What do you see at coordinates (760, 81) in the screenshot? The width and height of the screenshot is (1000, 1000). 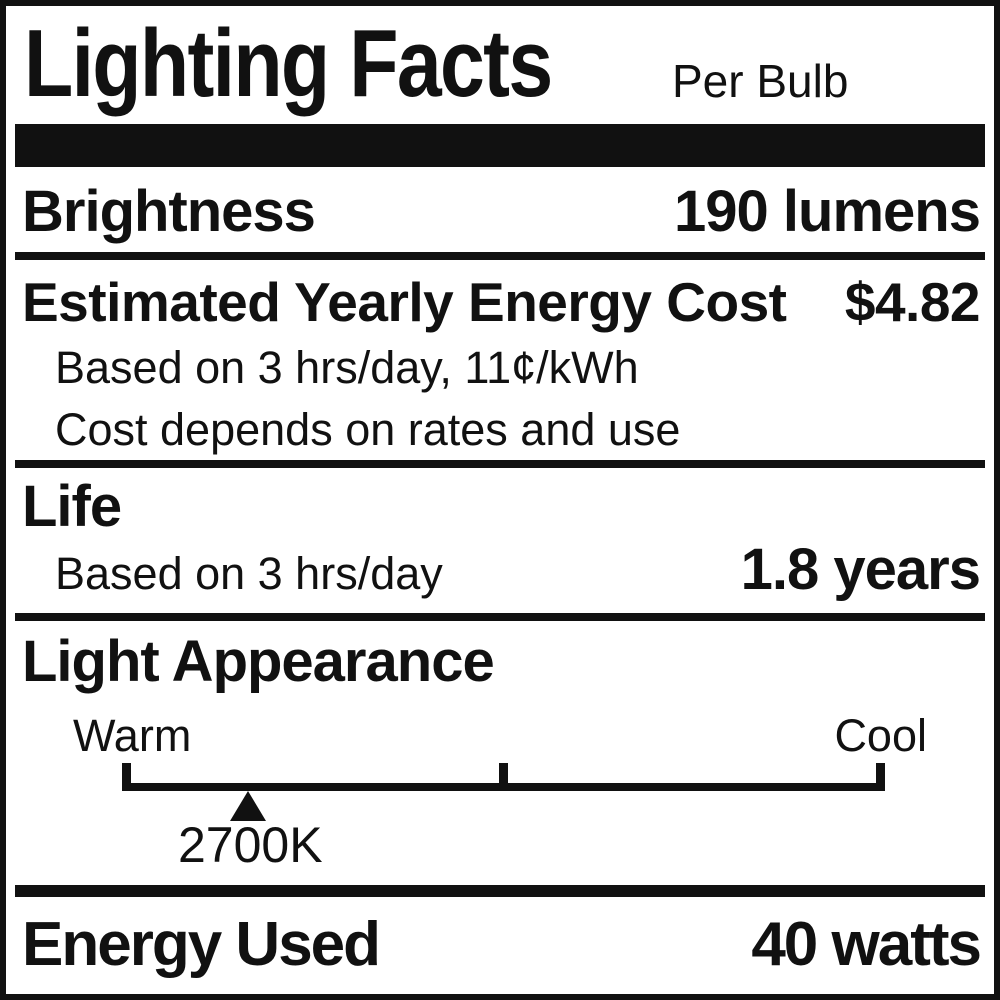 I see `label-qualifier: Per Bulb` at bounding box center [760, 81].